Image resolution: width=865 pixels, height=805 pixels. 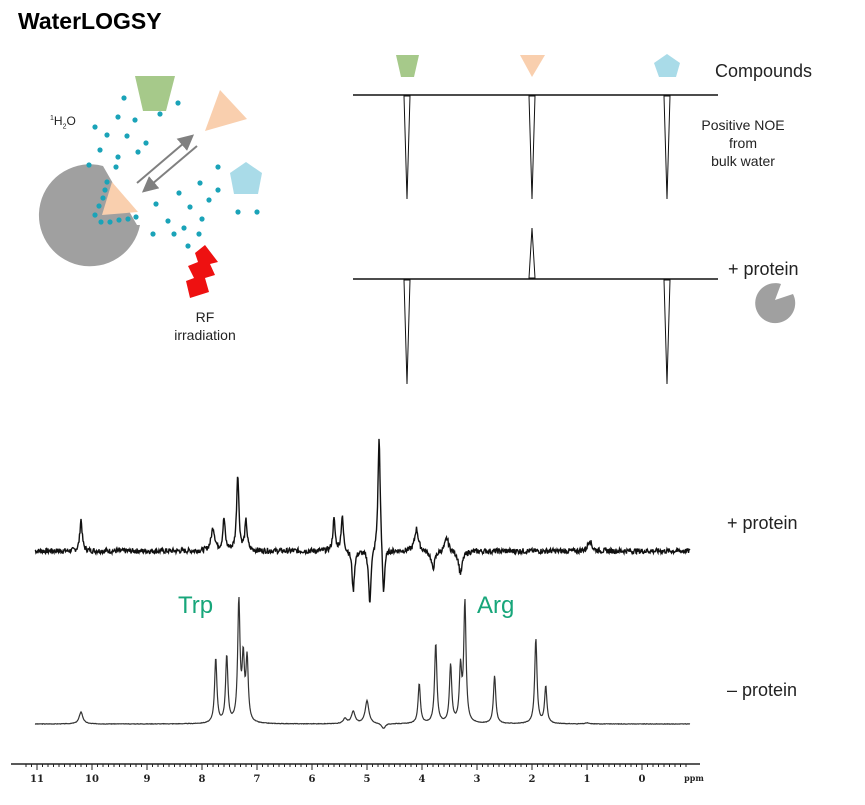 I want to click on schematic-diagram, so click(x=150, y=187).